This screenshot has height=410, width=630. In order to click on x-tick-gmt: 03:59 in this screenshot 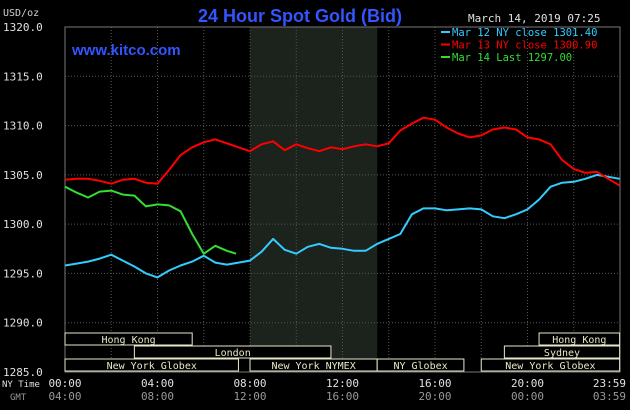, I will do `click(609, 396)`.